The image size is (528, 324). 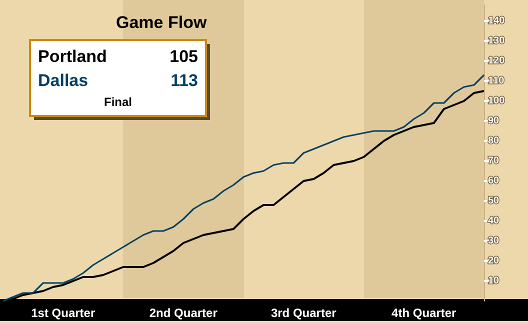 I want to click on y-tick-label: 50, so click(x=494, y=201).